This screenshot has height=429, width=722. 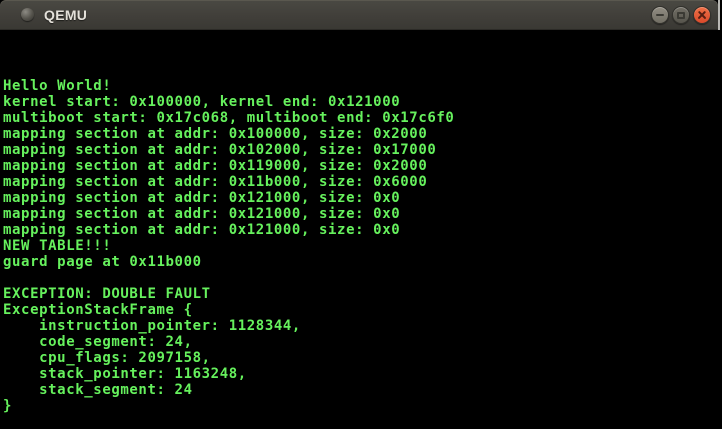 I want to click on qemu-app-icon, so click(x=27, y=14).